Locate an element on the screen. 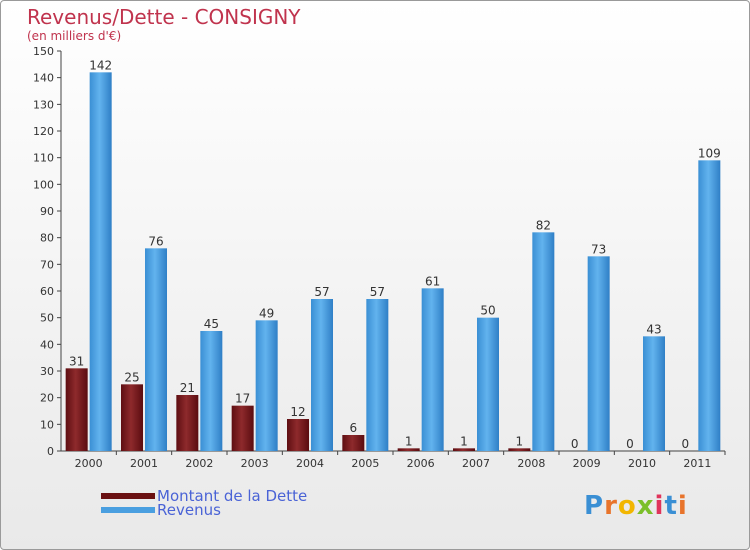  y-tick-label: 90 is located at coordinates (47, 211).